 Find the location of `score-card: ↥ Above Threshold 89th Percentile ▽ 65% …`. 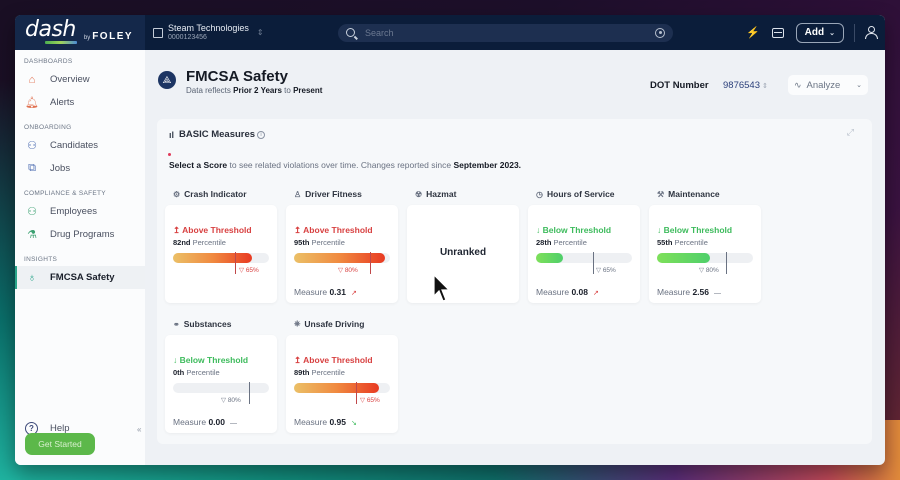

score-card: ↥ Above Threshold 89th Percentile ▽ 65% … is located at coordinates (342, 384).